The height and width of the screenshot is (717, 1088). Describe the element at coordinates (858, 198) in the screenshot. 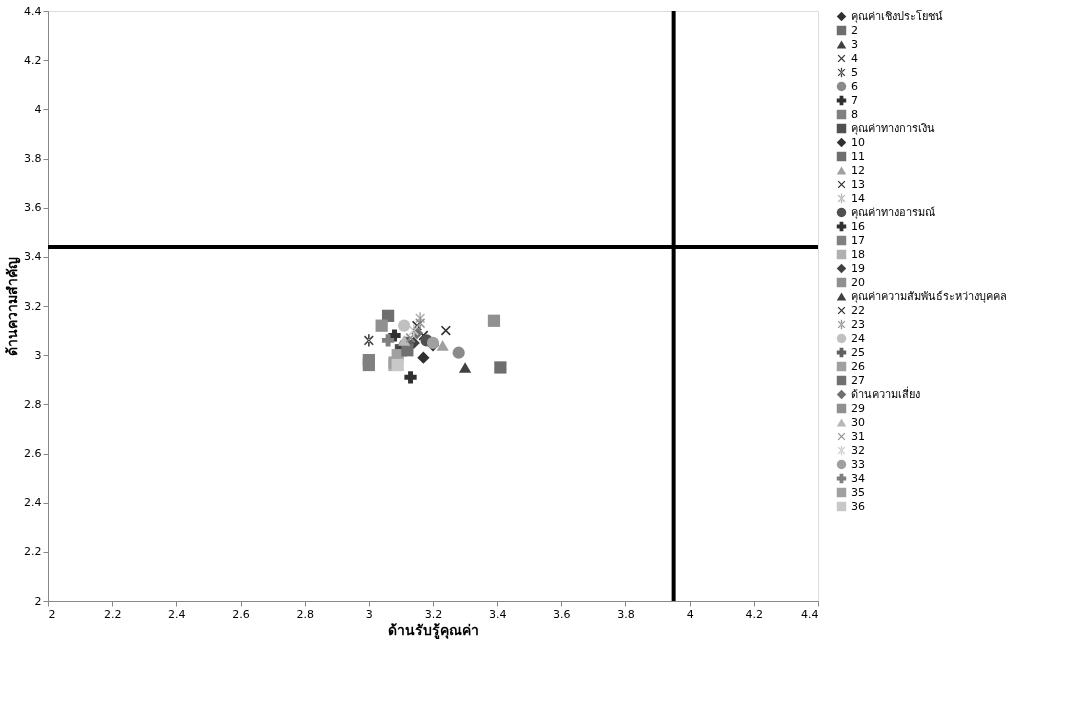

I see `legend-label: 14` at that location.